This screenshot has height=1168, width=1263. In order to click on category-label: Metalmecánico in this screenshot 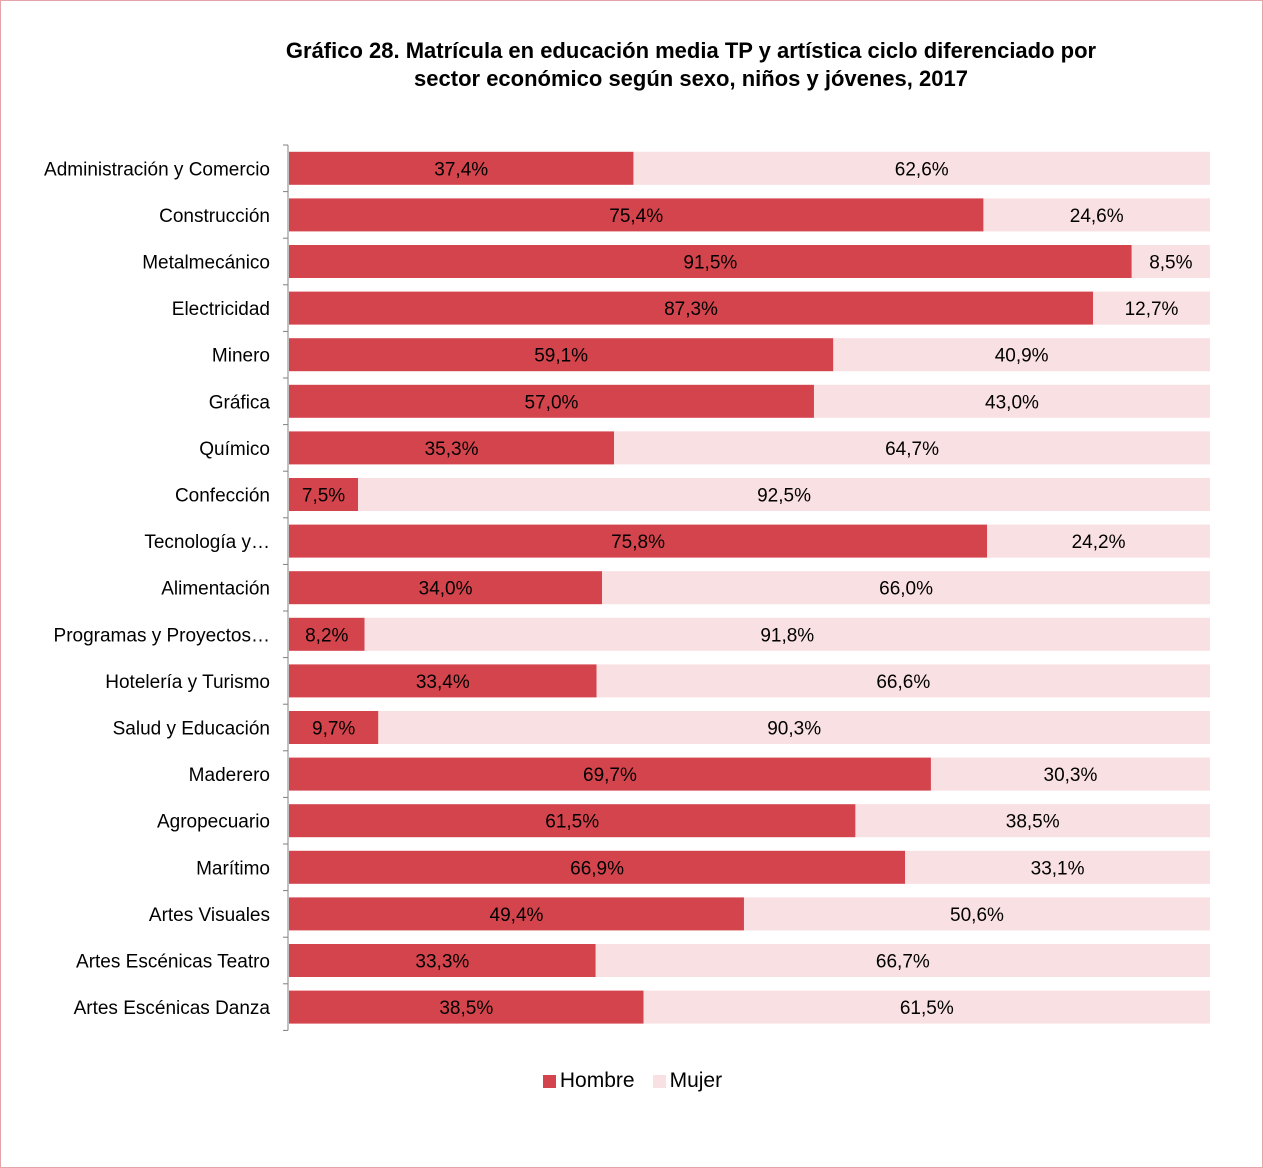, I will do `click(206, 263)`.